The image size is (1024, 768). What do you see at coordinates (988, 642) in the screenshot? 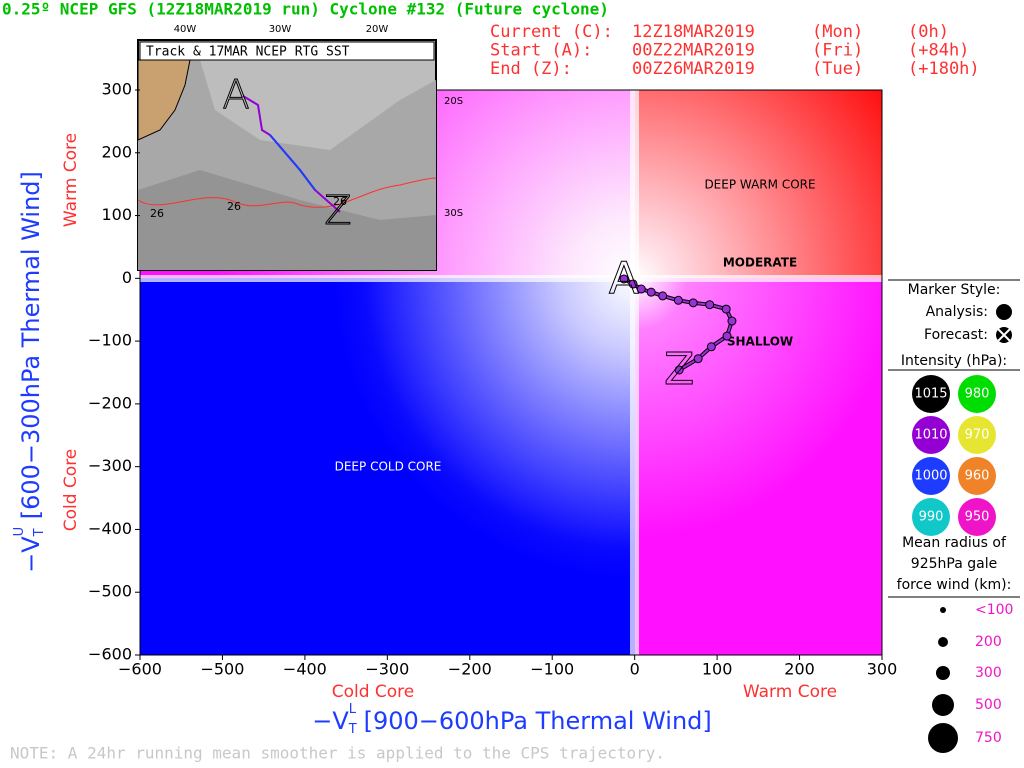
I see `radius-label: 200` at bounding box center [988, 642].